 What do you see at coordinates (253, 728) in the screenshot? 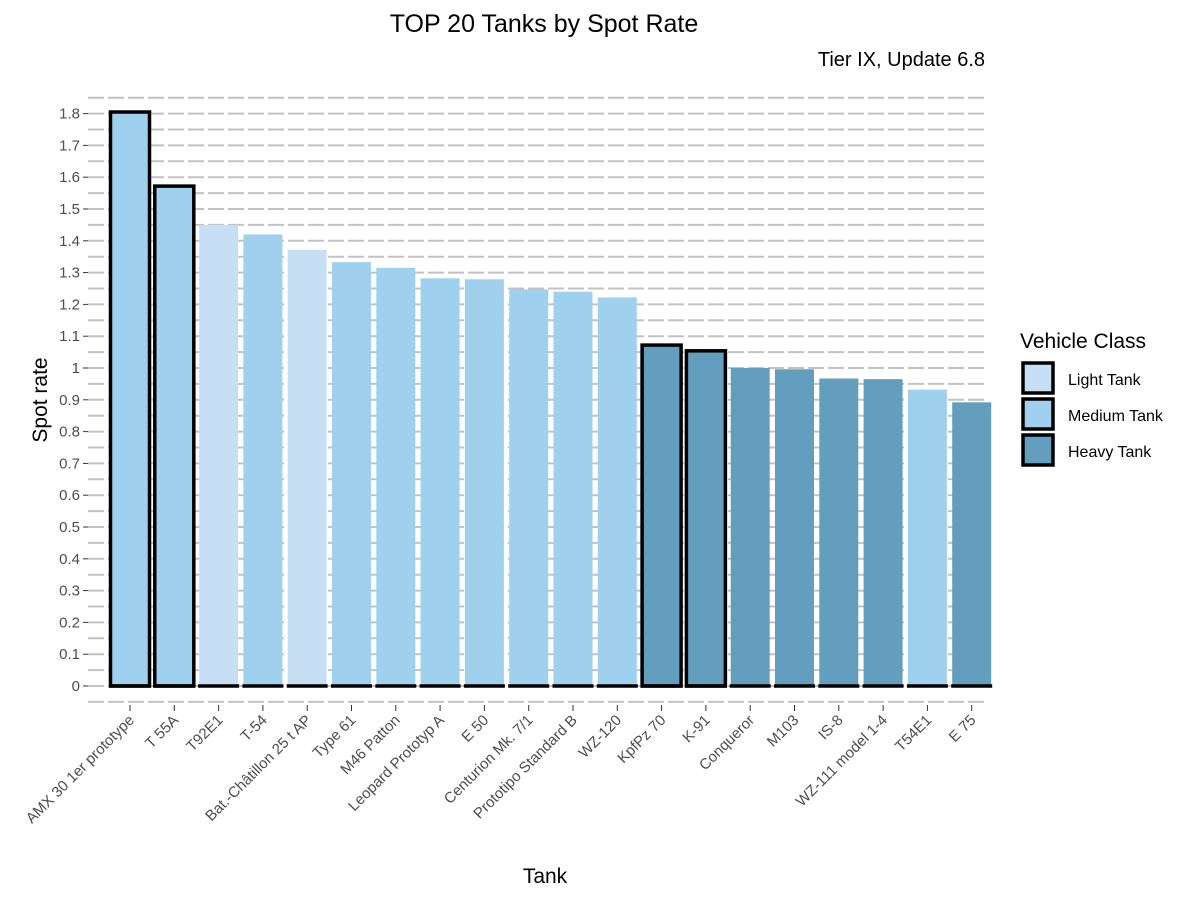
I see `x-tick-label: T-54` at bounding box center [253, 728].